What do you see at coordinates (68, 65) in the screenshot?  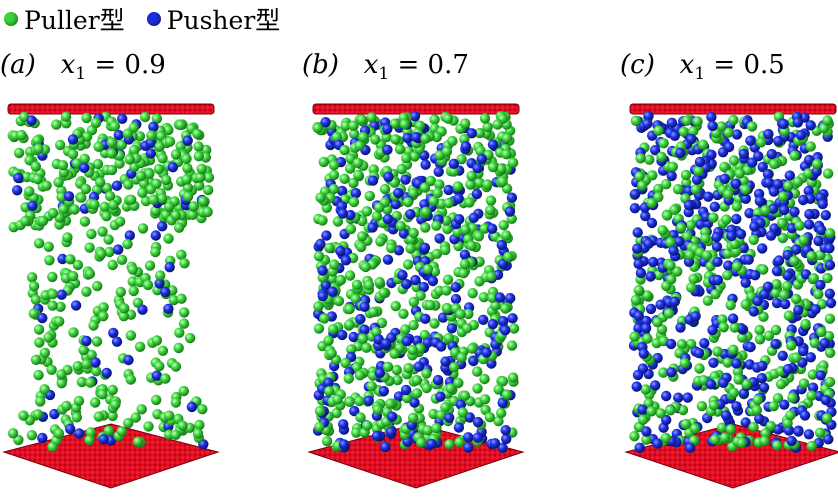 I see `panel-a-var: x` at bounding box center [68, 65].